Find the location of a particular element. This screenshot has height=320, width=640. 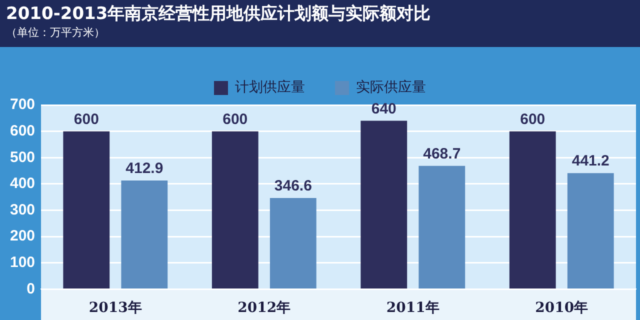

y-tick-label: 600 is located at coordinates (23, 131).